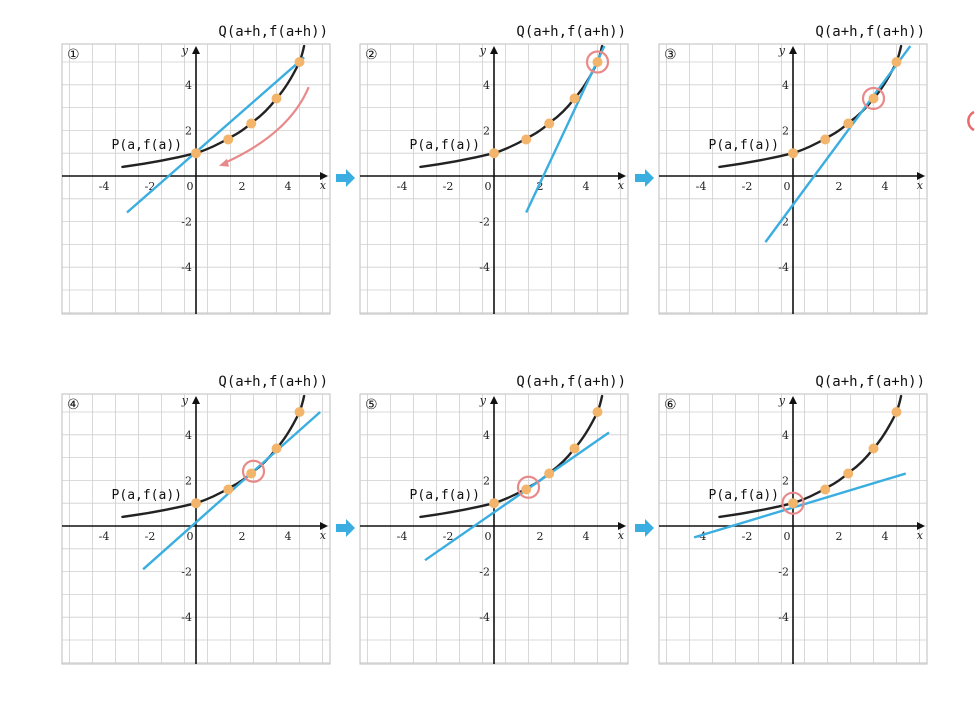  I want to click on panel-number: ②, so click(371, 55).